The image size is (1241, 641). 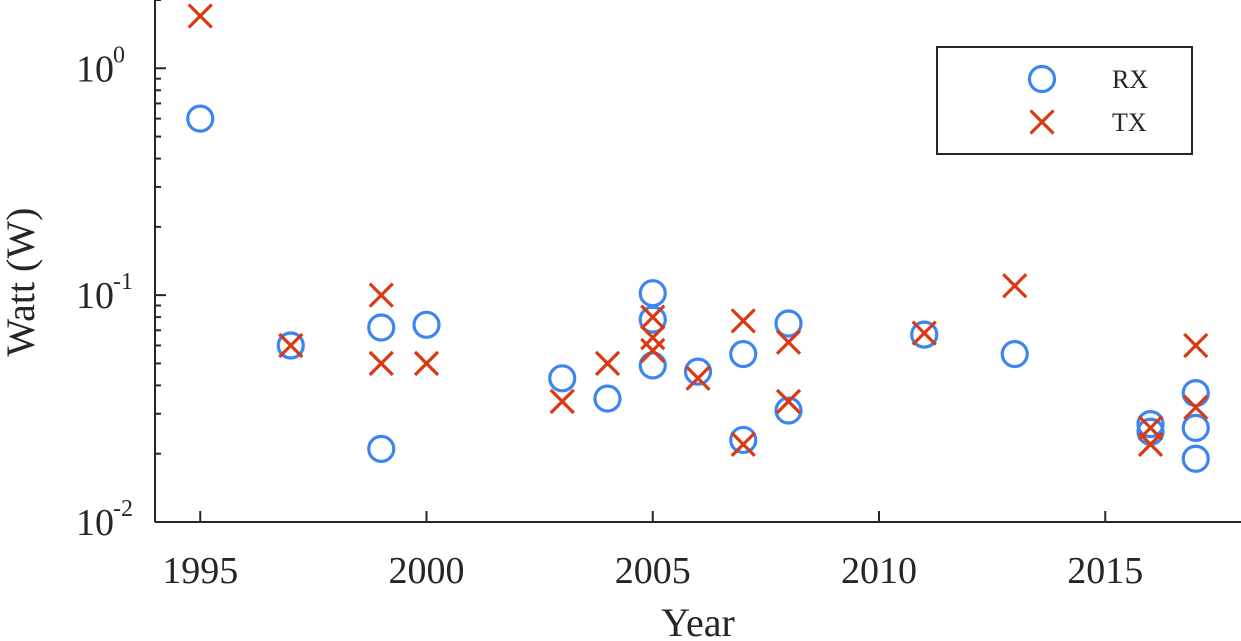 I want to click on legend-tx-label: TX, so click(x=1129, y=122).